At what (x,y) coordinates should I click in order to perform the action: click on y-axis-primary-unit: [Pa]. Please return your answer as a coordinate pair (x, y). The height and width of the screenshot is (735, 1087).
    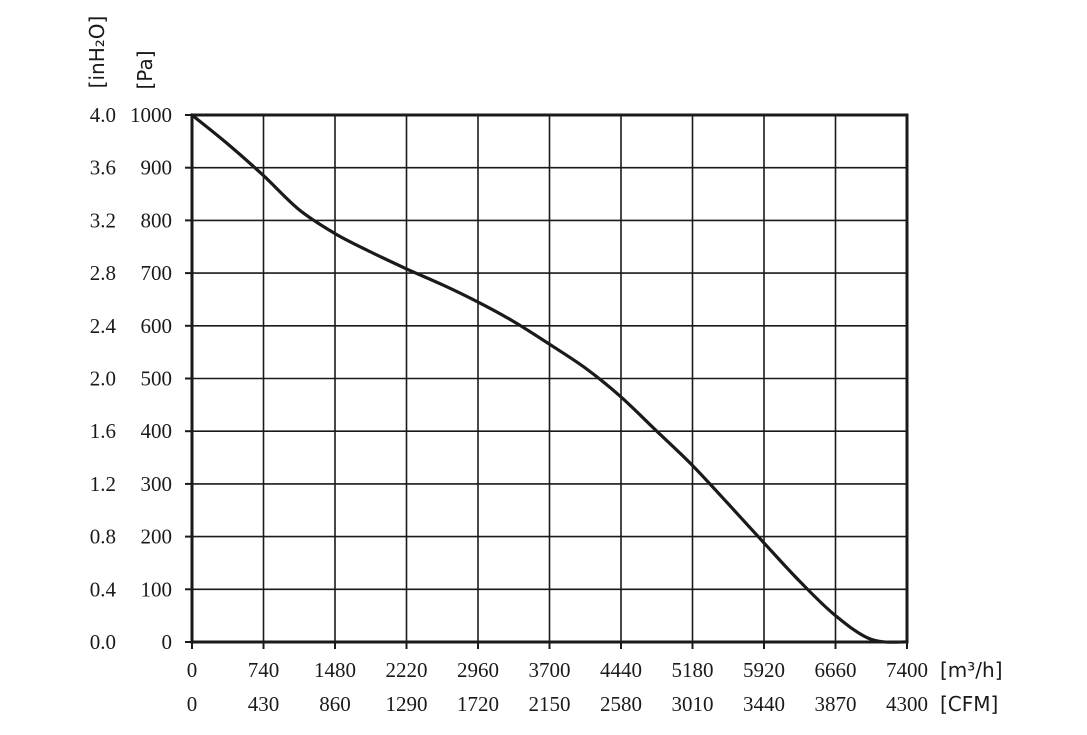
    Looking at the image, I should click on (145, 69).